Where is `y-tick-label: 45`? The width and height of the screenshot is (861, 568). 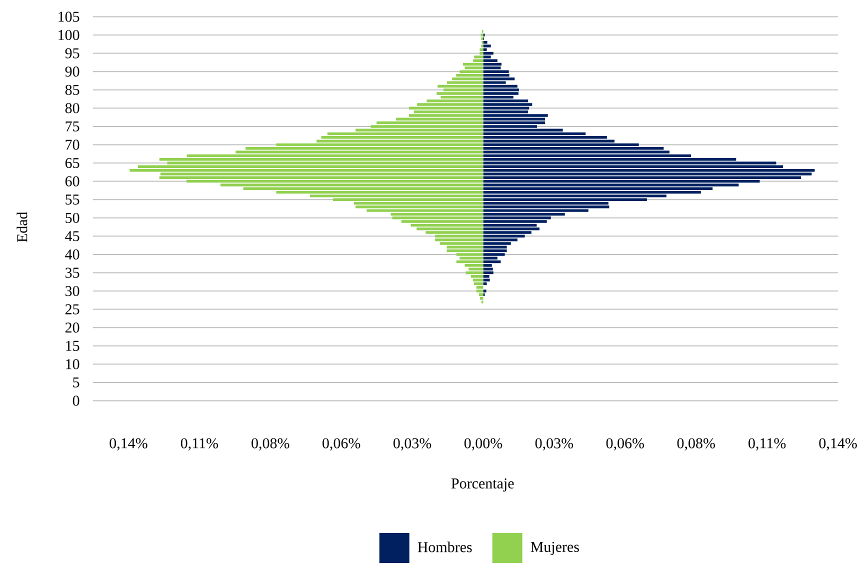 y-tick-label: 45 is located at coordinates (72, 236).